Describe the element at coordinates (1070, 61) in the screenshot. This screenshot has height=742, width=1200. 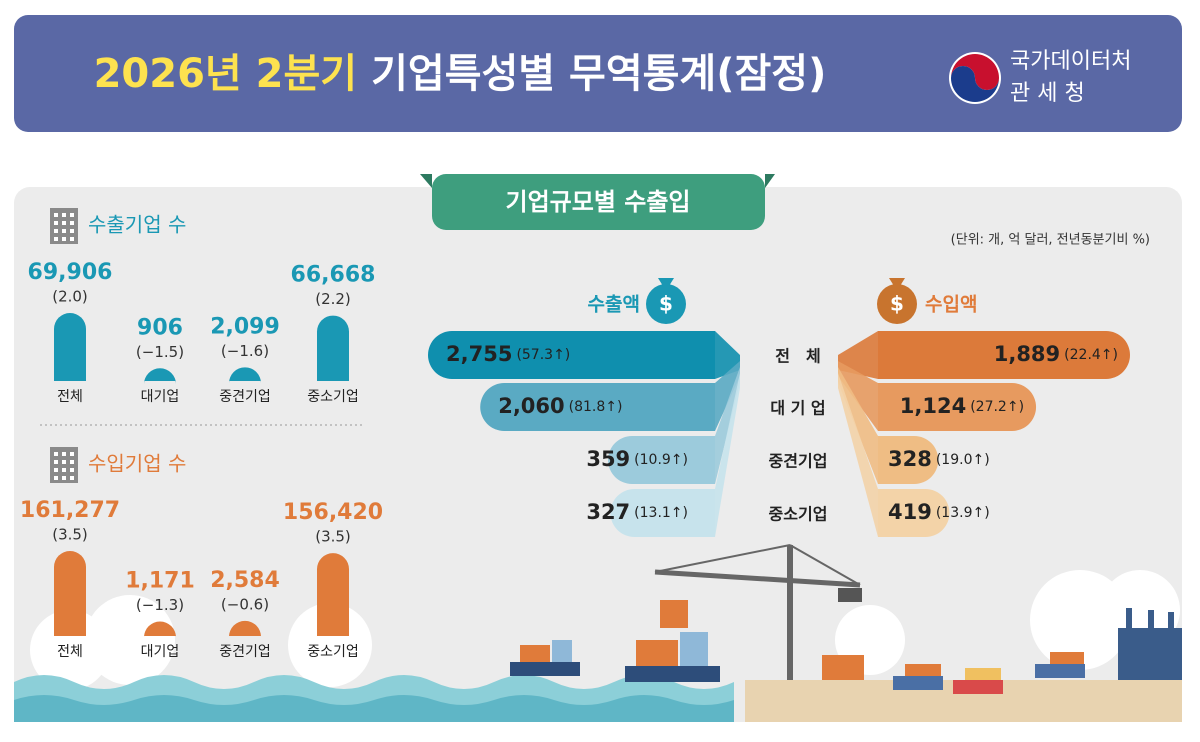
I see `agency-1: 국가데이터처` at that location.